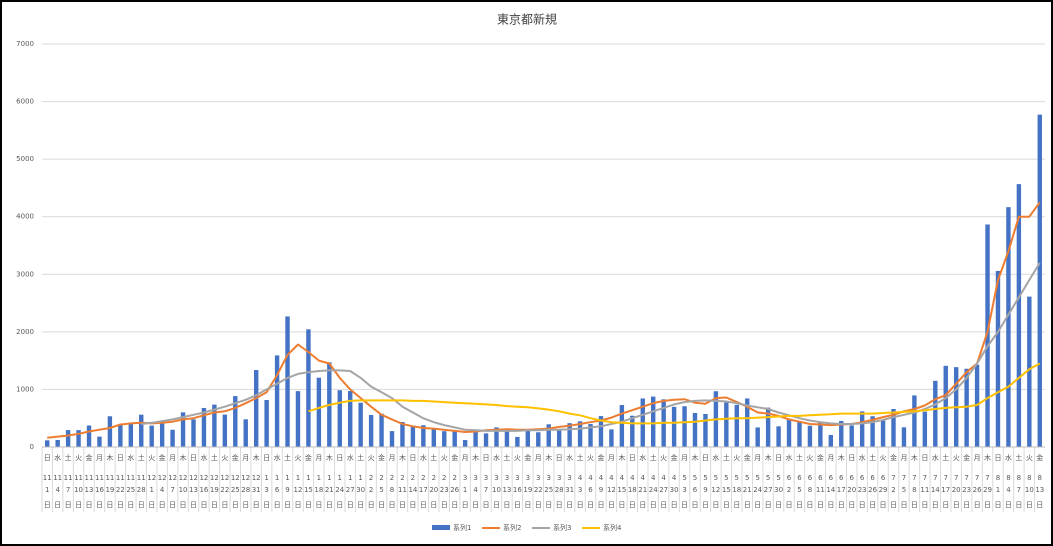 This screenshot has width=1053, height=546. Describe the element at coordinates (350, 490) in the screenshot. I see `x-day-label: 27` at that location.